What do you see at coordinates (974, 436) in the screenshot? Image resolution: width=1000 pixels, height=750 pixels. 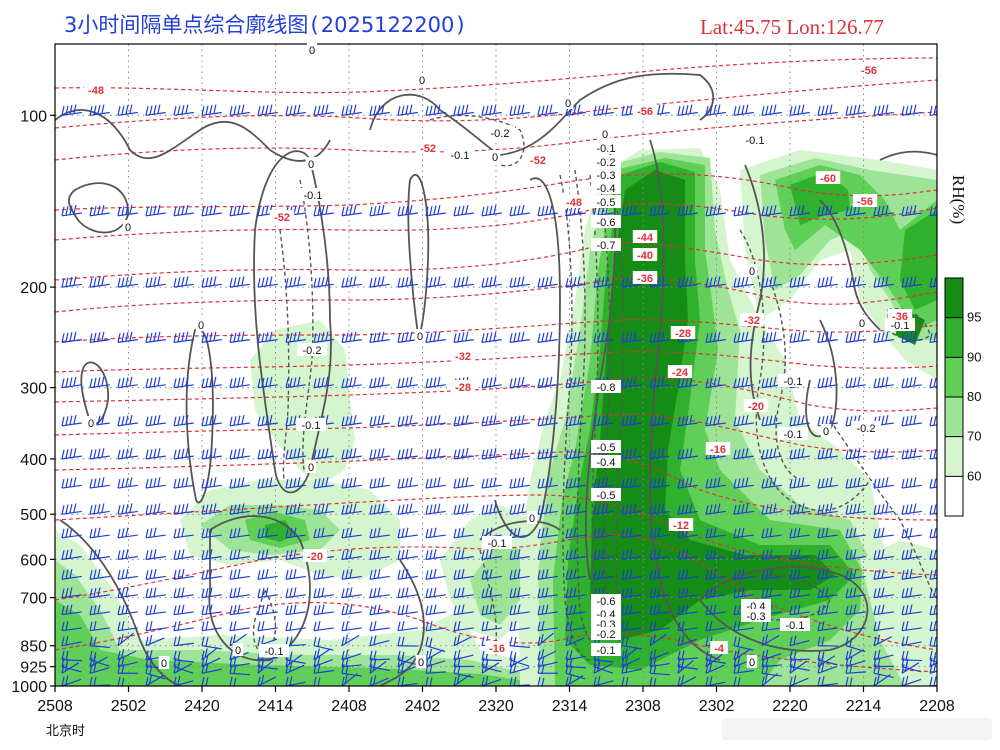 I see `colorbar-tick-label: 70` at bounding box center [974, 436].